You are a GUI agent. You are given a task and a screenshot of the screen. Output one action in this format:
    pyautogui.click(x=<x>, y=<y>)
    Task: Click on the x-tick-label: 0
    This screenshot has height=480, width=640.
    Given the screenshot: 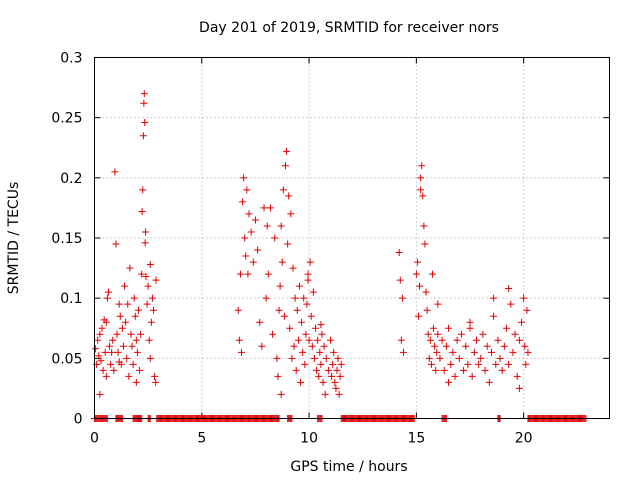 What is the action you would take?
    pyautogui.click(x=94, y=439)
    